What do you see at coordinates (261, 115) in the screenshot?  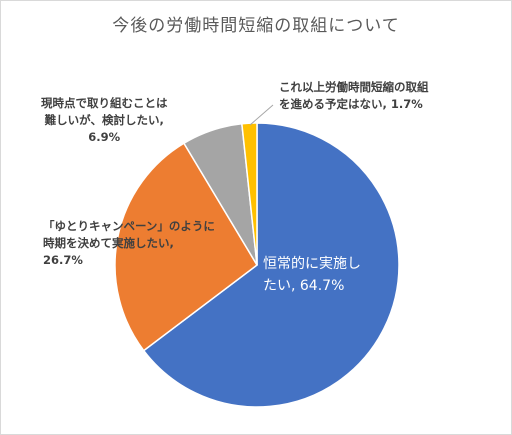 I see `leader-line-no-plan` at bounding box center [261, 115].